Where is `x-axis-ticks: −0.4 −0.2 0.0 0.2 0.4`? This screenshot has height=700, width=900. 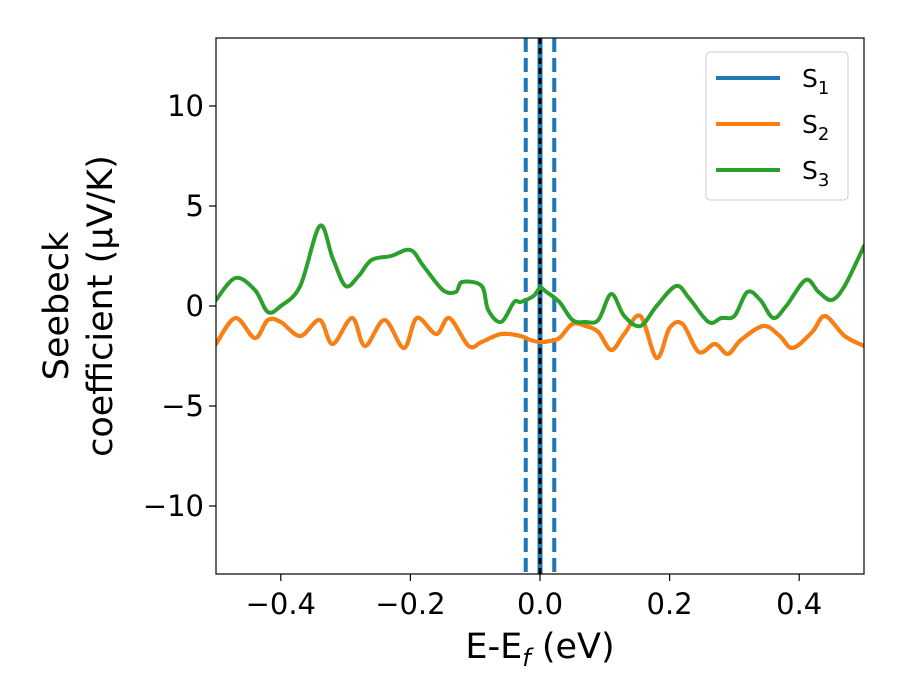 x-axis-ticks: −0.4 −0.2 0.0 0.2 0.4 is located at coordinates (534, 597).